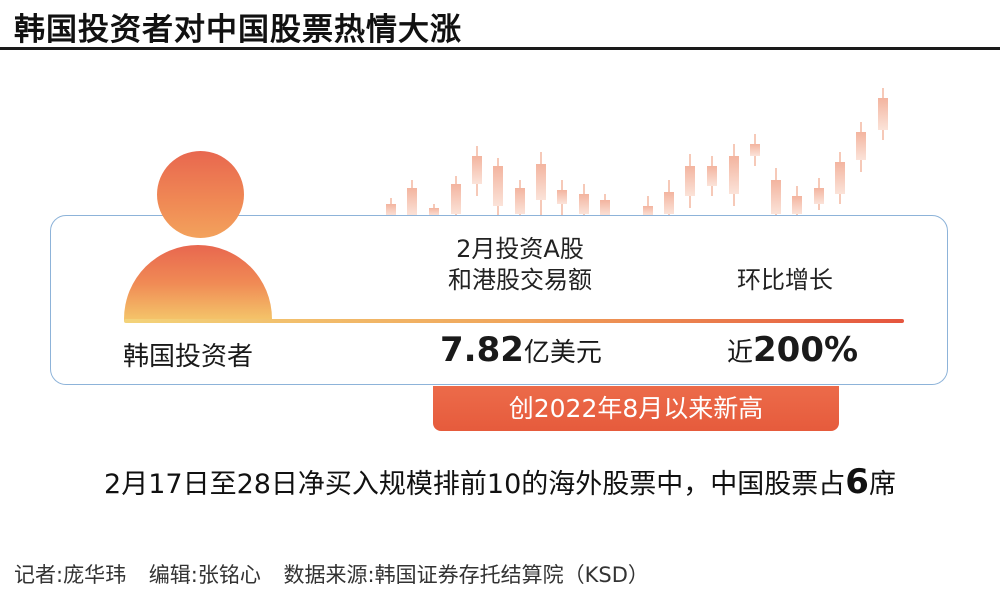  What do you see at coordinates (482, 350) in the screenshot?
I see `amount-number: 7.82` at bounding box center [482, 350].